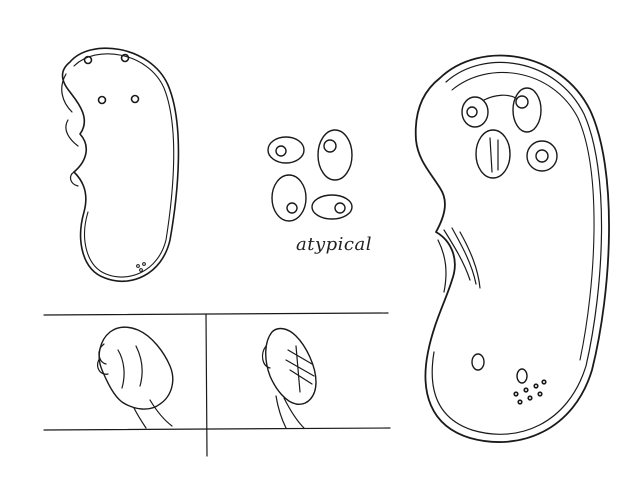  I want to click on hand-sketch-left, so click(135, 377).